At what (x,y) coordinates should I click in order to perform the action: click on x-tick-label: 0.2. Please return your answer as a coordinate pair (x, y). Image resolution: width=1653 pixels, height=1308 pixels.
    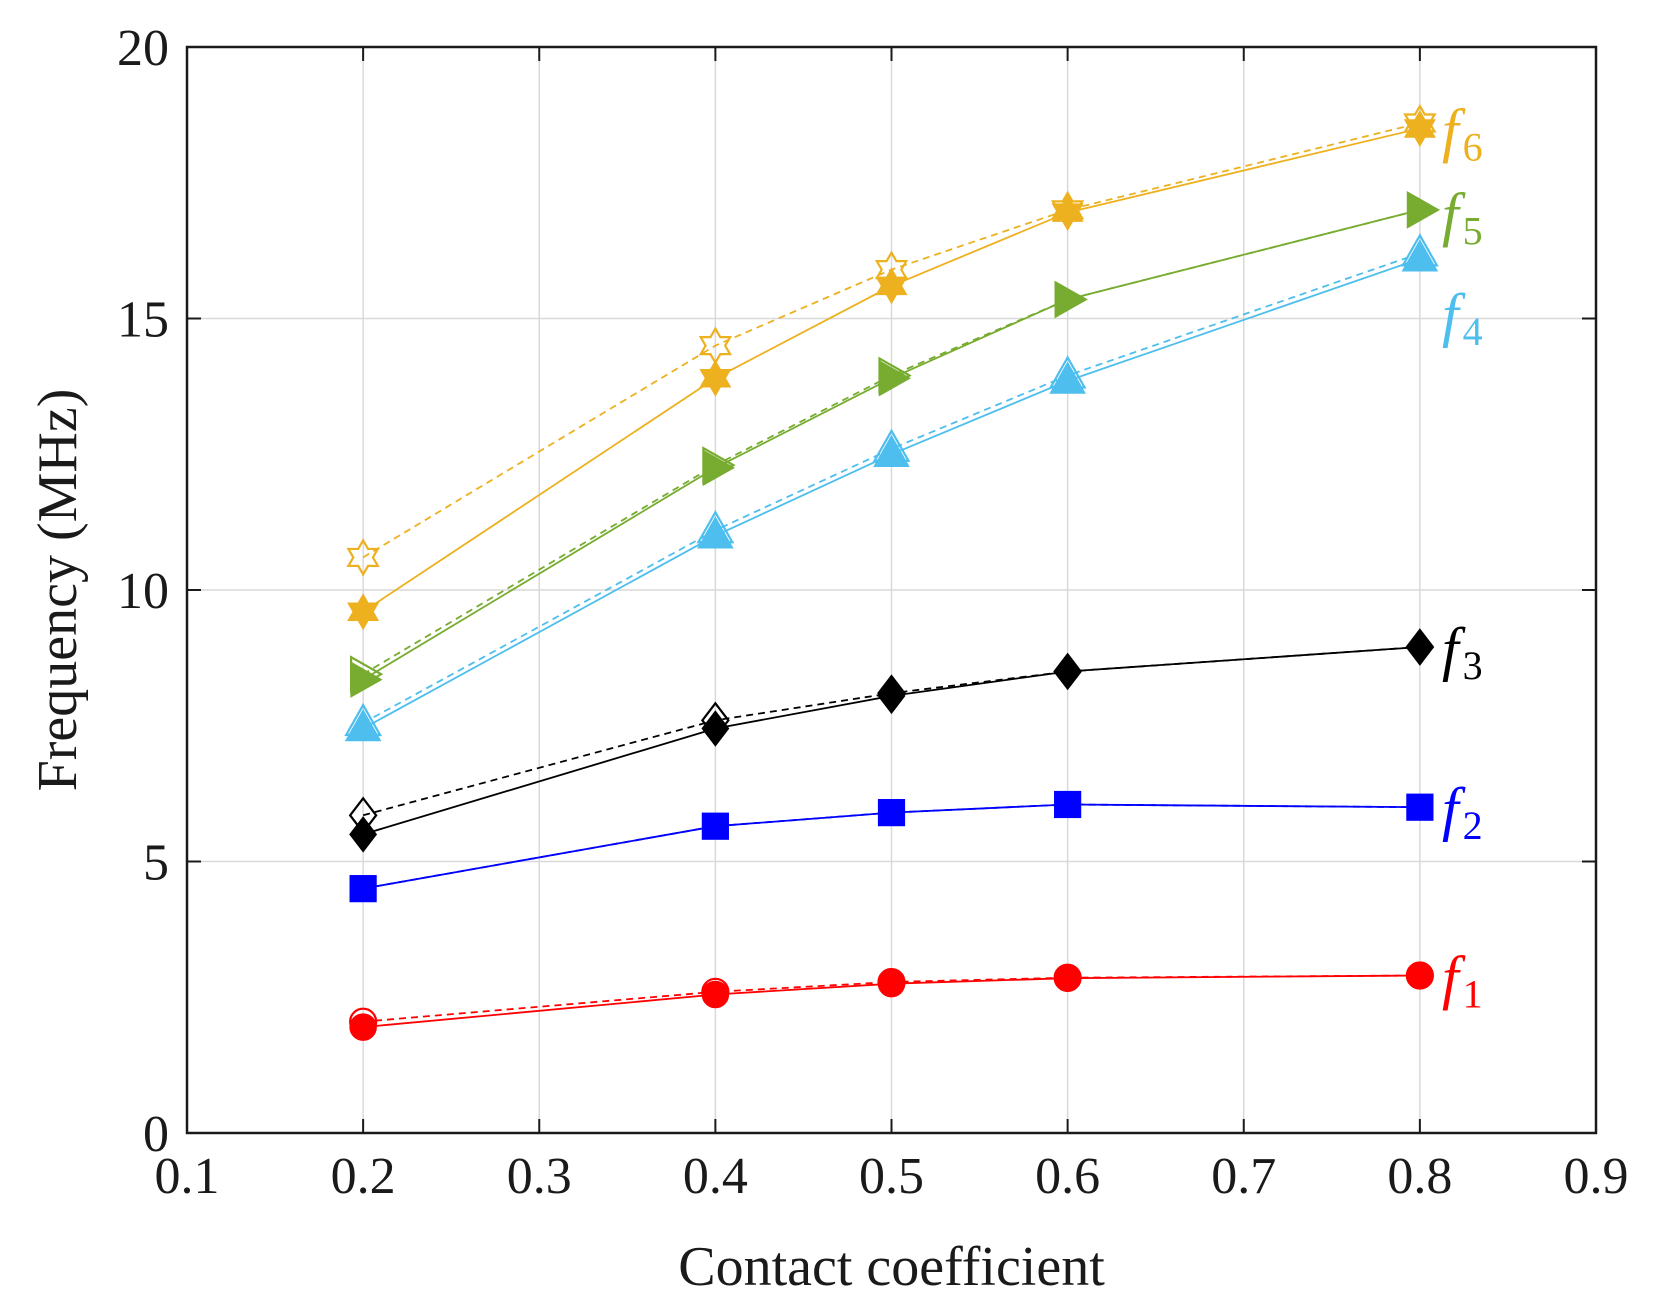
    Looking at the image, I should click on (363, 1176).